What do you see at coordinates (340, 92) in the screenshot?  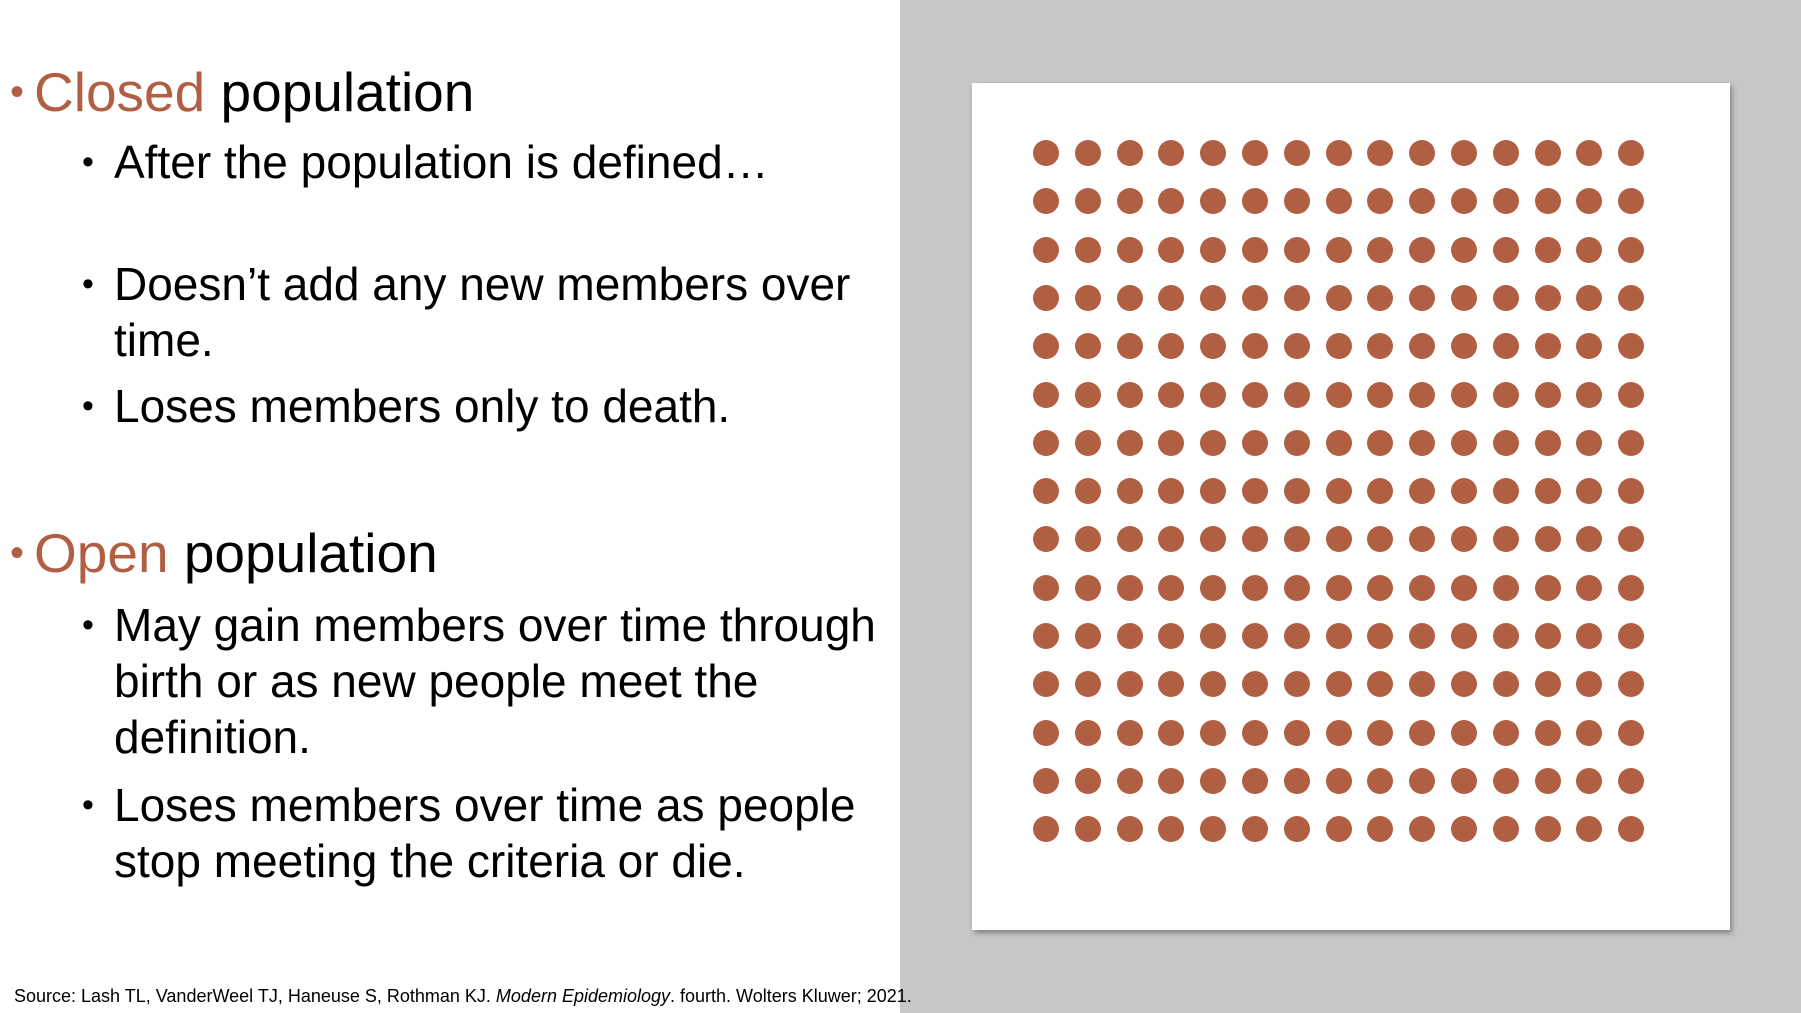 I see `closed-suffix: population` at bounding box center [340, 92].